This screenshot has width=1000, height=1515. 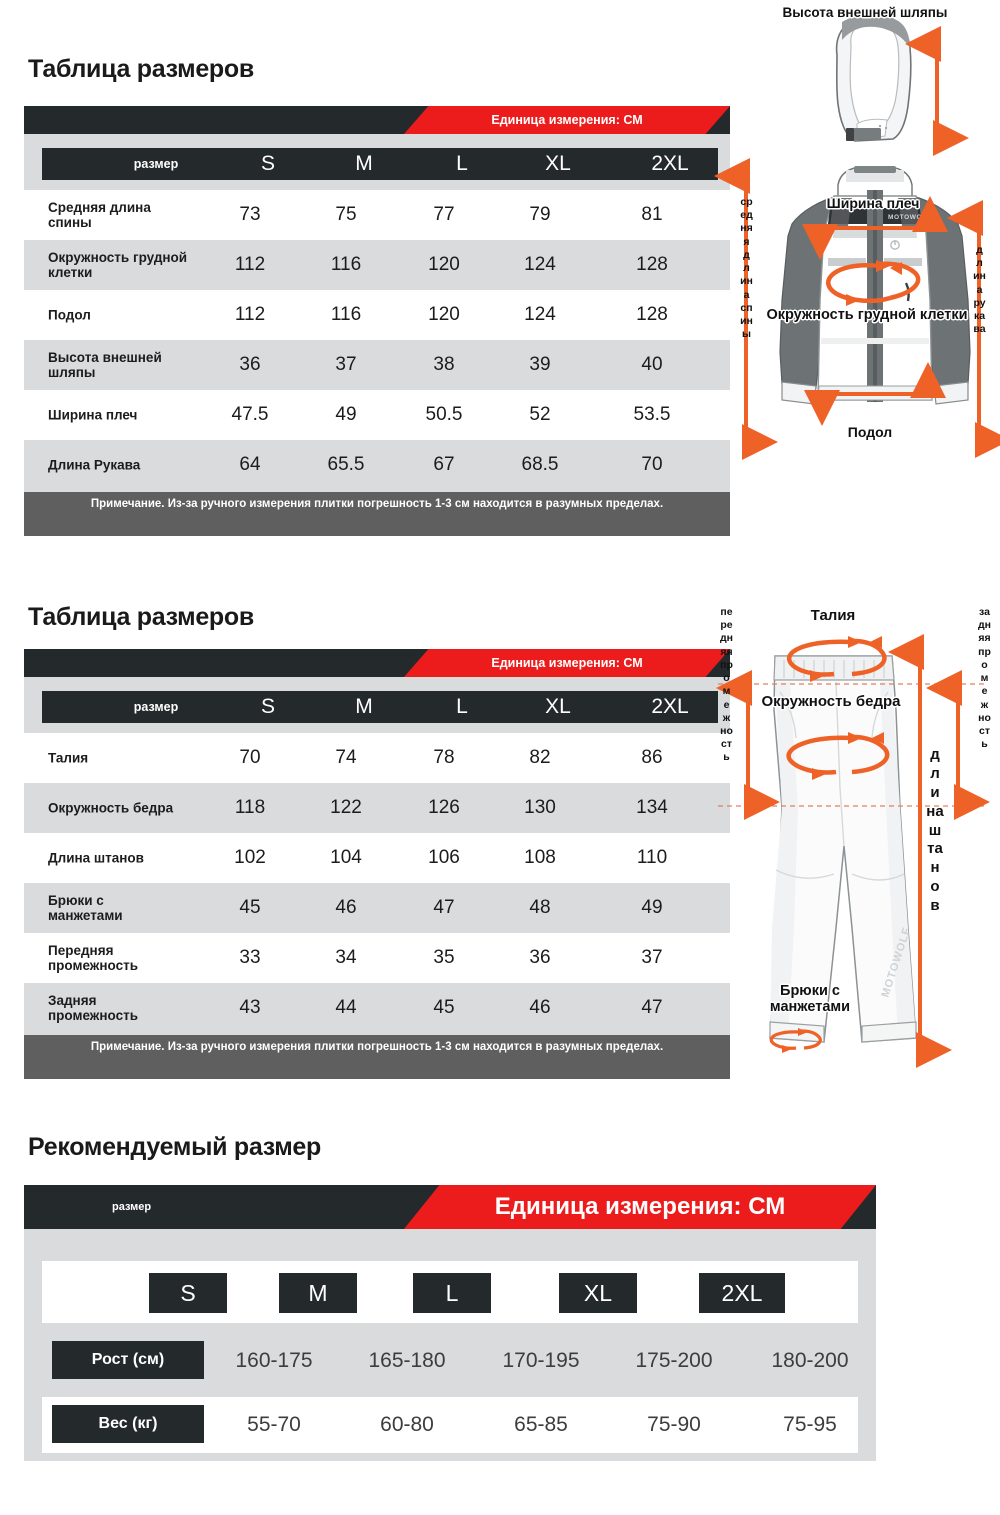 What do you see at coordinates (250, 957) in the screenshot?
I see `cell-pants-s: 33` at bounding box center [250, 957].